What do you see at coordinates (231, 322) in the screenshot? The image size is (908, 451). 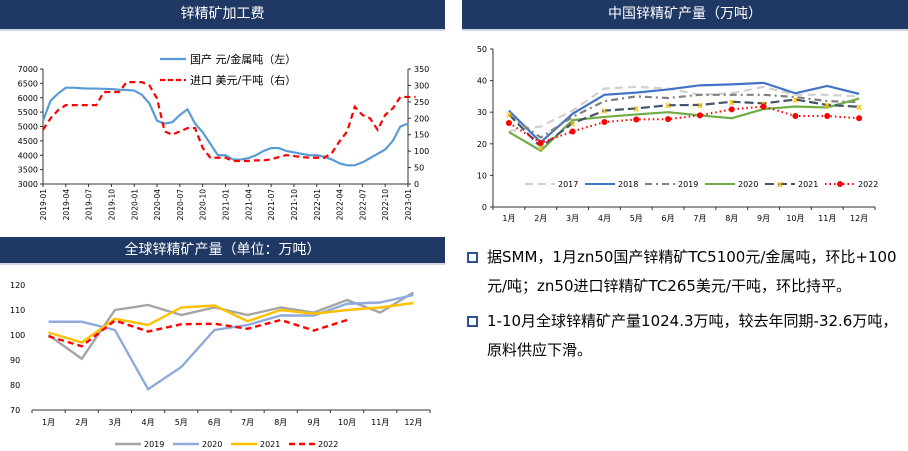 I see `series-line-2021` at bounding box center [231, 322].